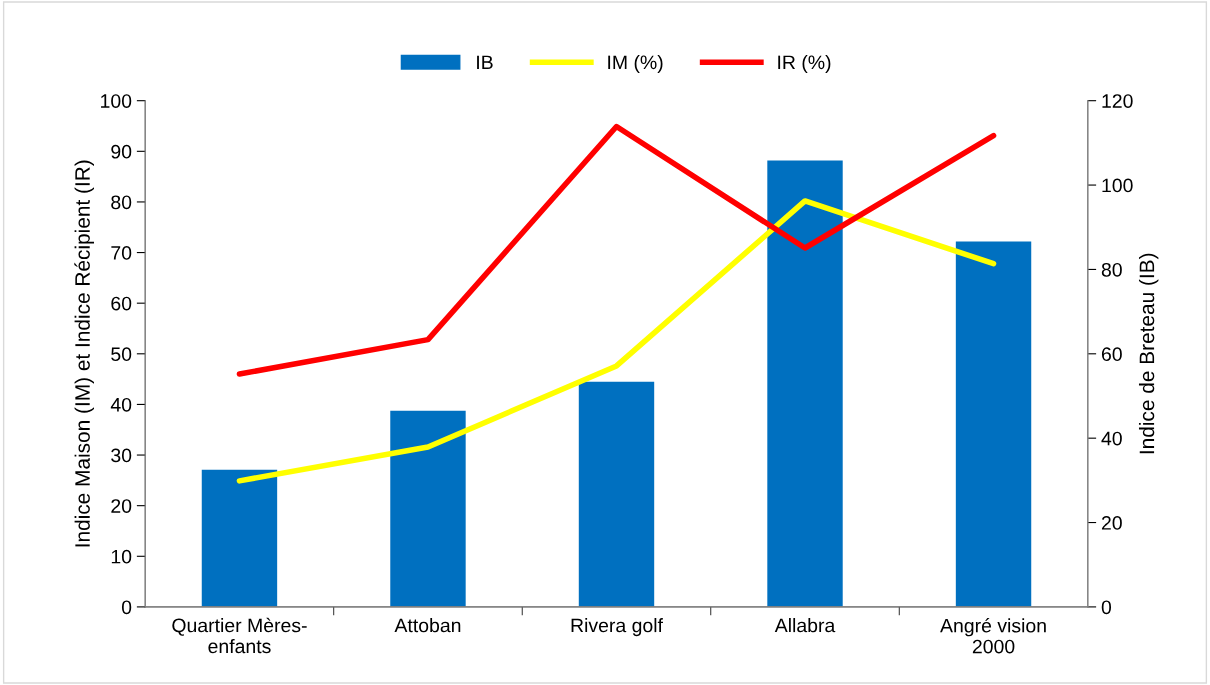 This screenshot has width=1210, height=685. What do you see at coordinates (121, 253) in the screenshot?
I see `y-tick-label: 70` at bounding box center [121, 253].